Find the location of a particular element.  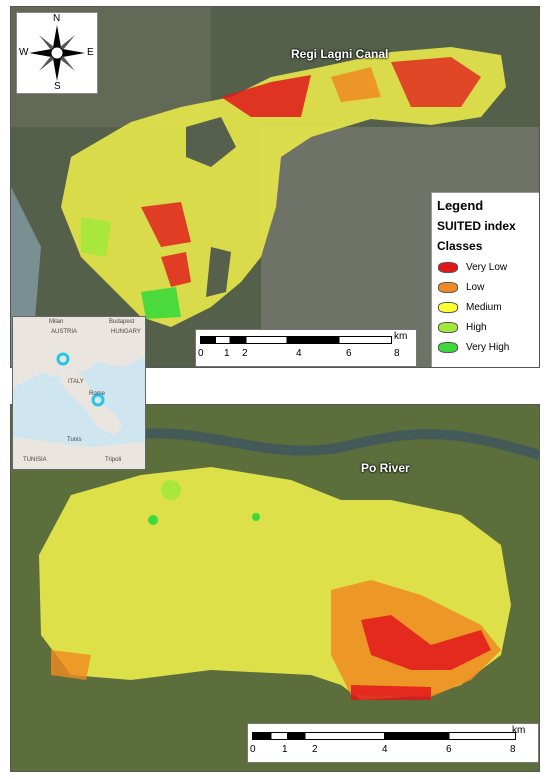

top-scale-bar: 0 1 2 4 6 8 km is located at coordinates (306, 348).